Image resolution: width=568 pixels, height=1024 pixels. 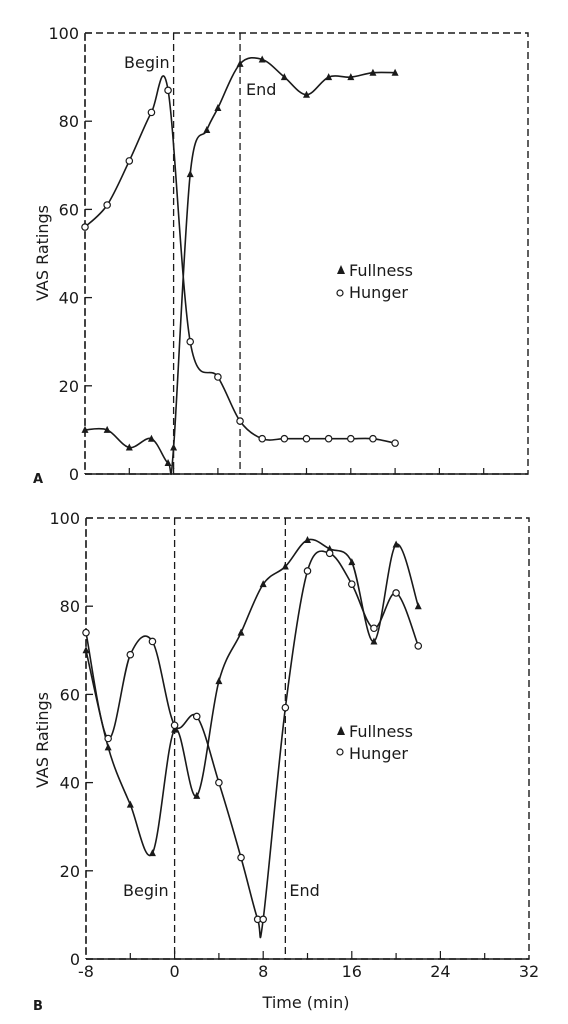 What do you see at coordinates (38, 479) in the screenshot?
I see `panel-label: A` at bounding box center [38, 479].